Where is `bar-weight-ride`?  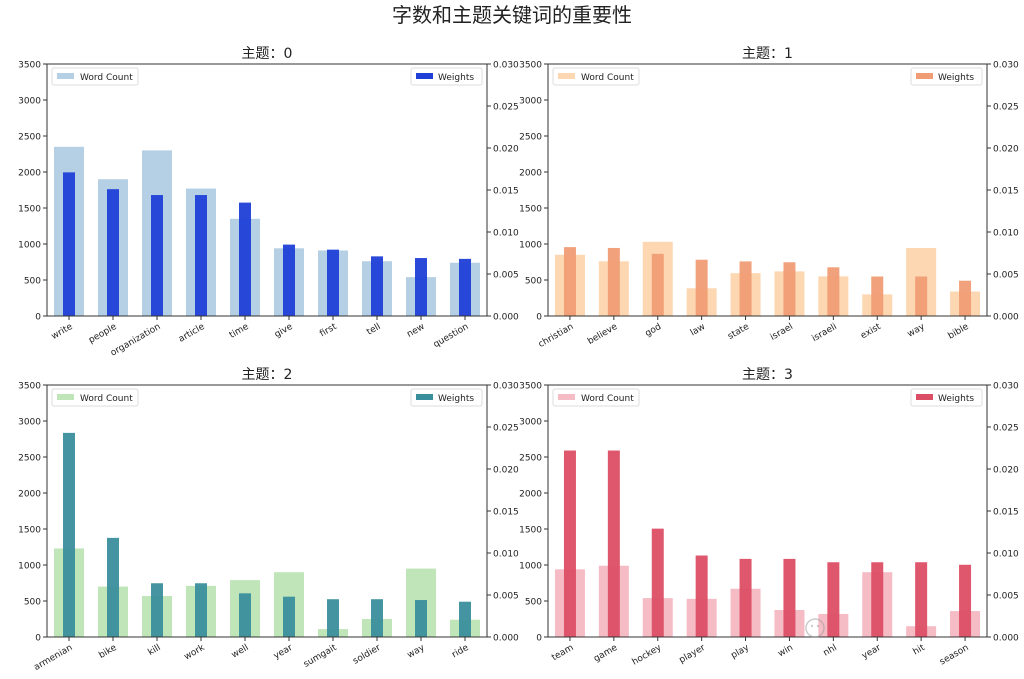 bar-weight-ride is located at coordinates (465, 619).